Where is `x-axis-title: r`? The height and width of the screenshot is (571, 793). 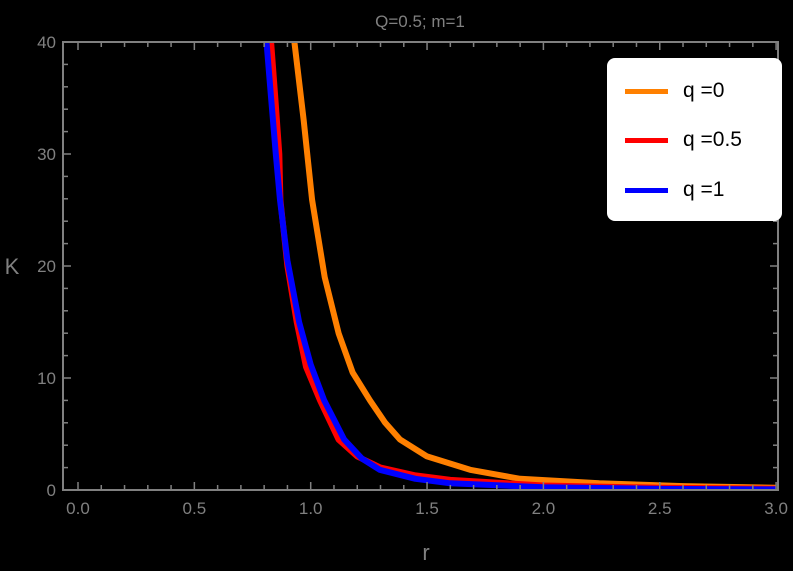
x-axis-title: r is located at coordinates (425, 552).